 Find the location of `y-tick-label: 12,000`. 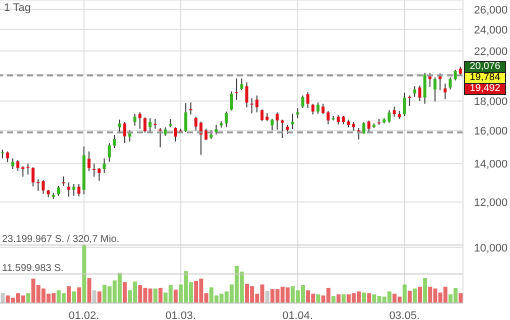

y-tick-label: 12,000 is located at coordinates (491, 203).